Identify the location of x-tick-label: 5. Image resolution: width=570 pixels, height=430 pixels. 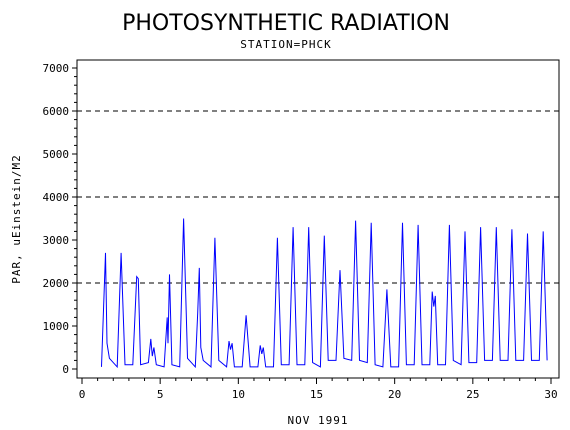
(160, 394).